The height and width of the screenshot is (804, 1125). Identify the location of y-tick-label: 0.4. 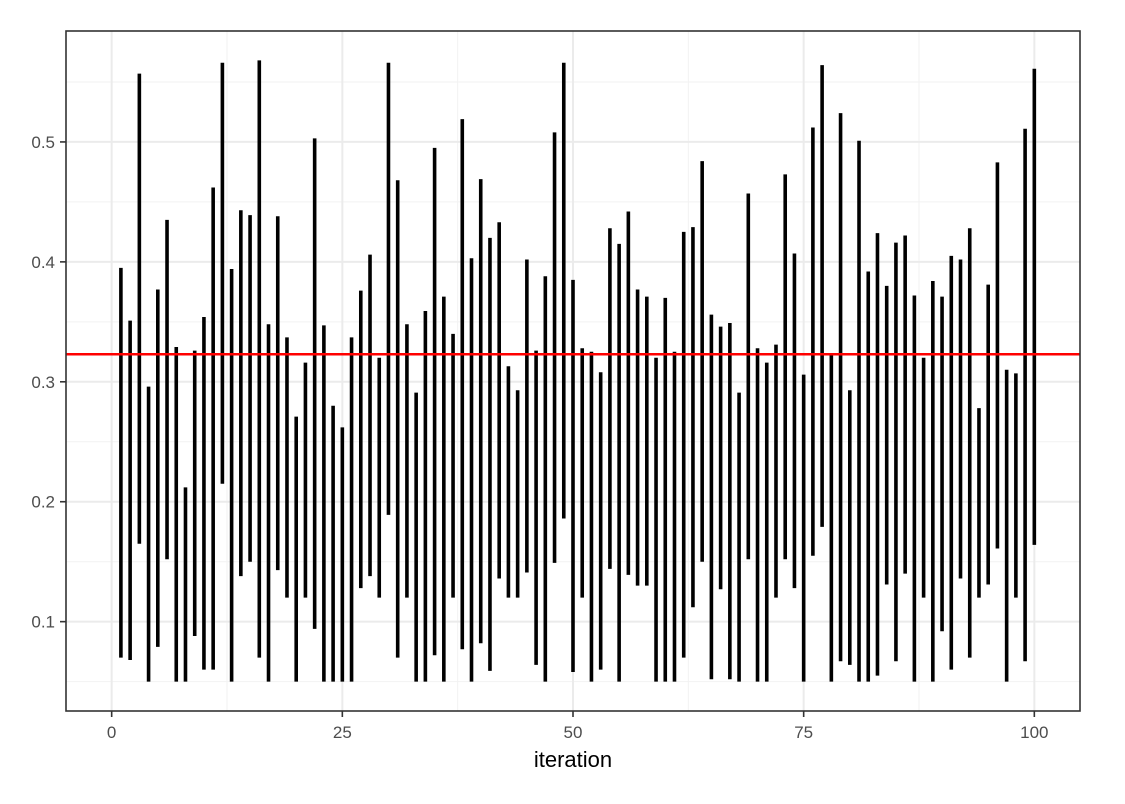
(43, 262).